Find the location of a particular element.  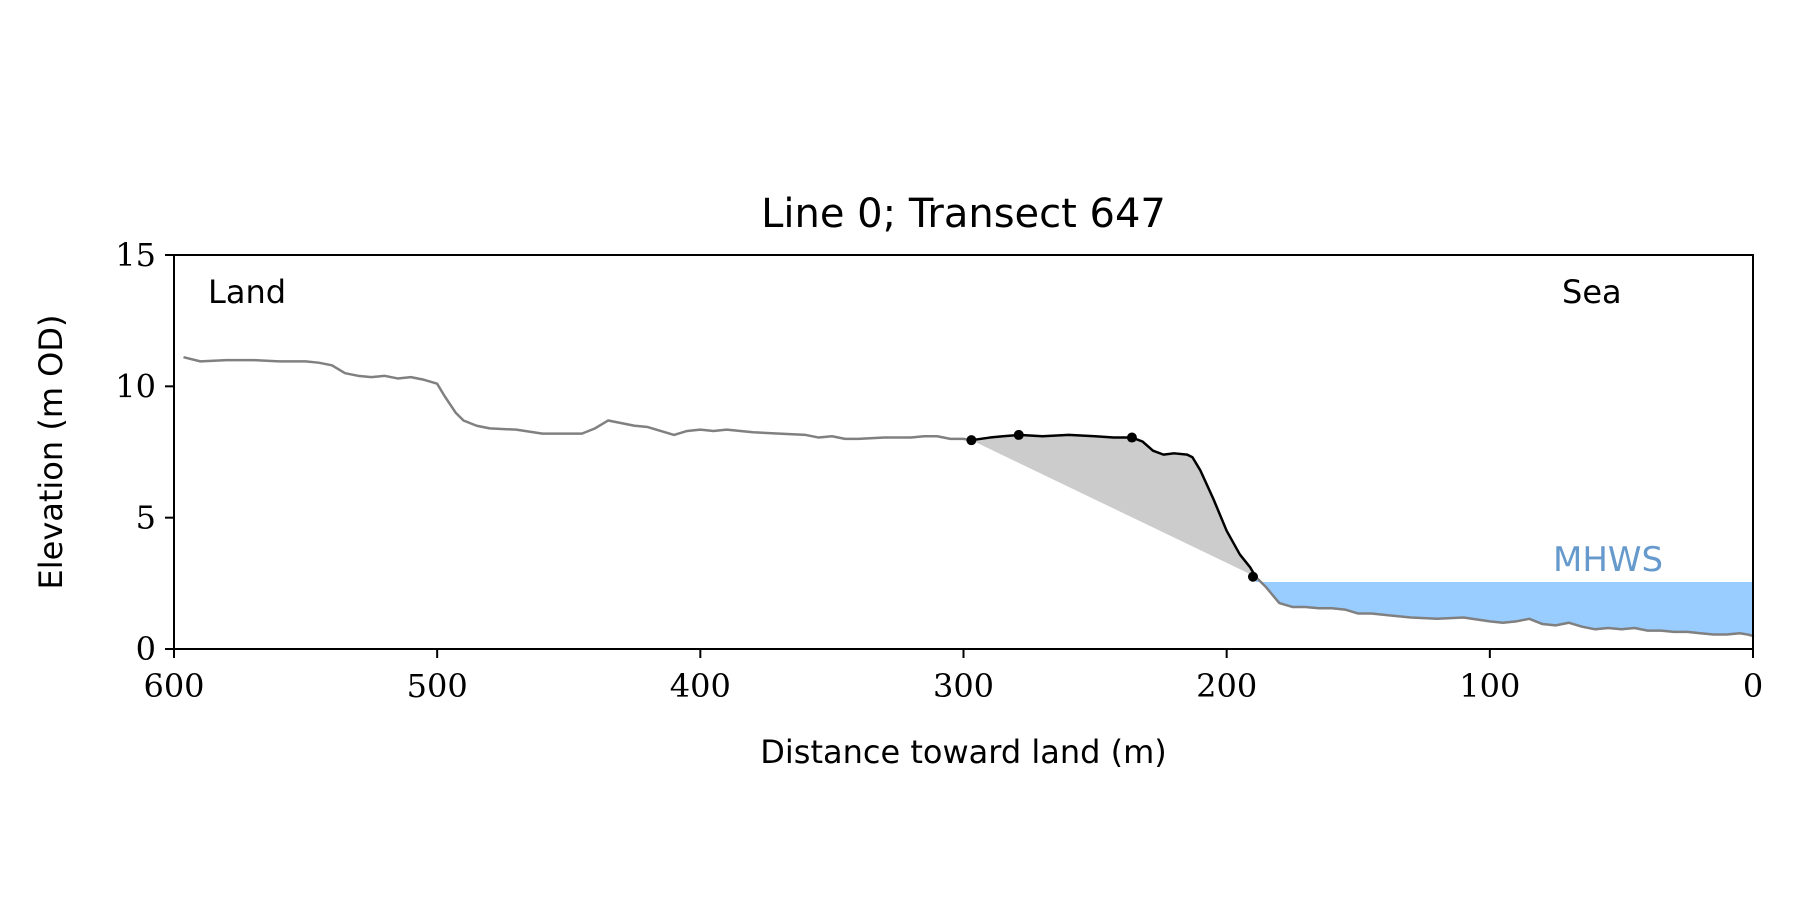

y-tick-label: 5 is located at coordinates (146, 518).